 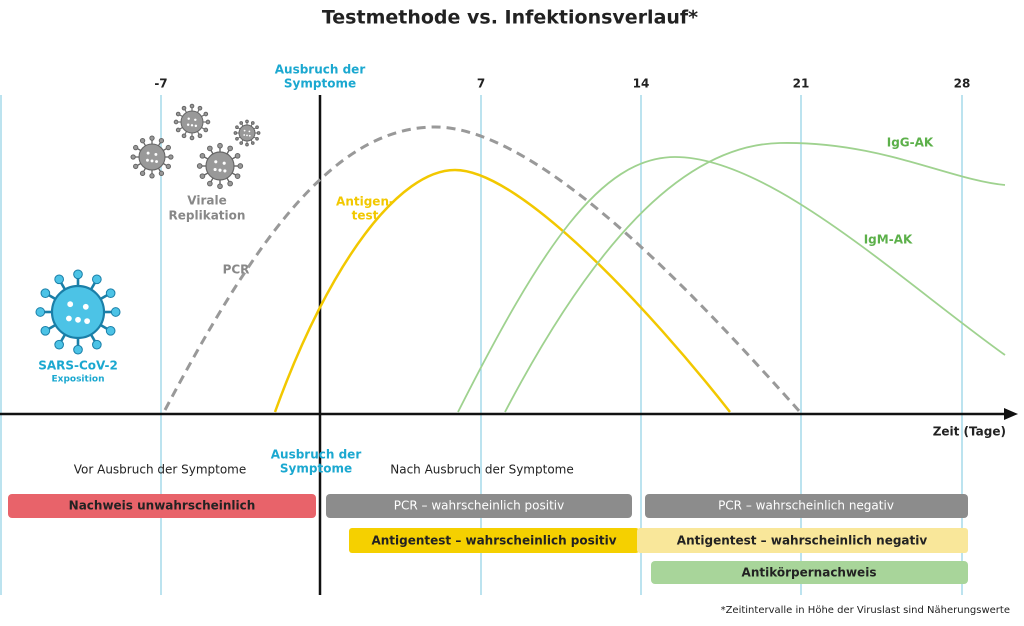 I want to click on phase-onset: Ausbruch der, so click(x=316, y=455).